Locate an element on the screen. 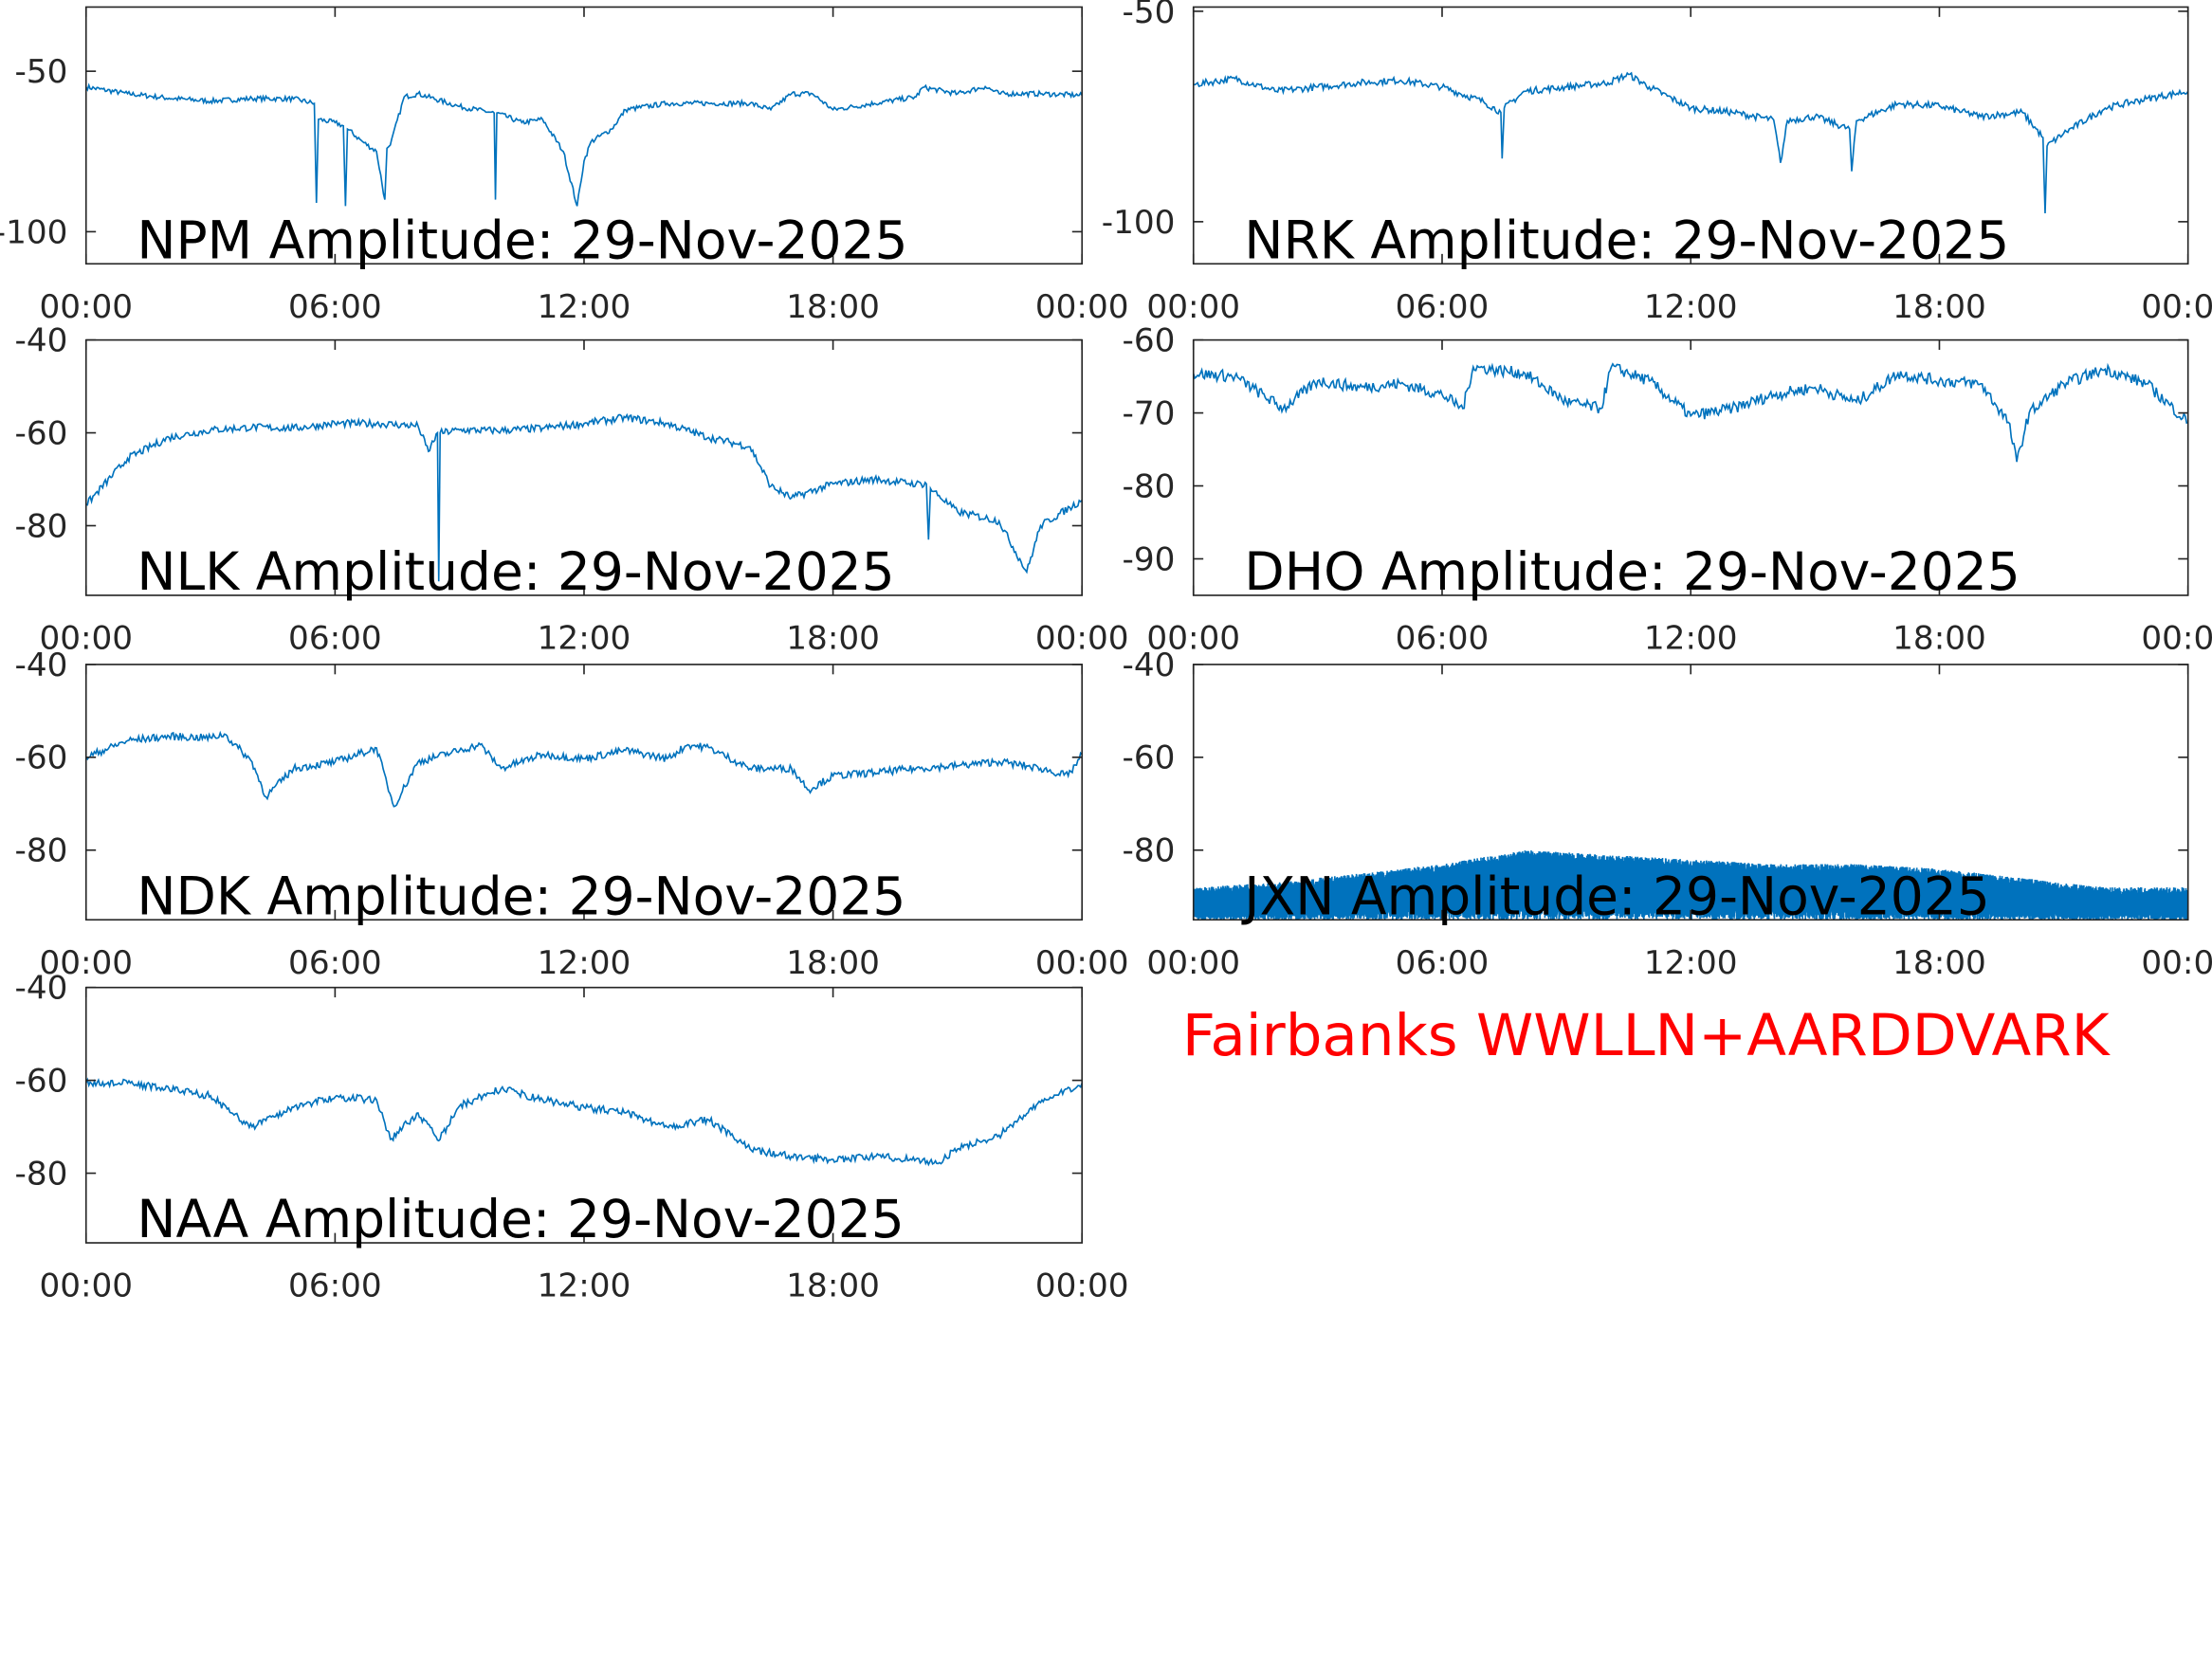 The image size is (2212, 1659). panel-title: NPM Amplitude: 29-Nov-2025 is located at coordinates (522, 240).